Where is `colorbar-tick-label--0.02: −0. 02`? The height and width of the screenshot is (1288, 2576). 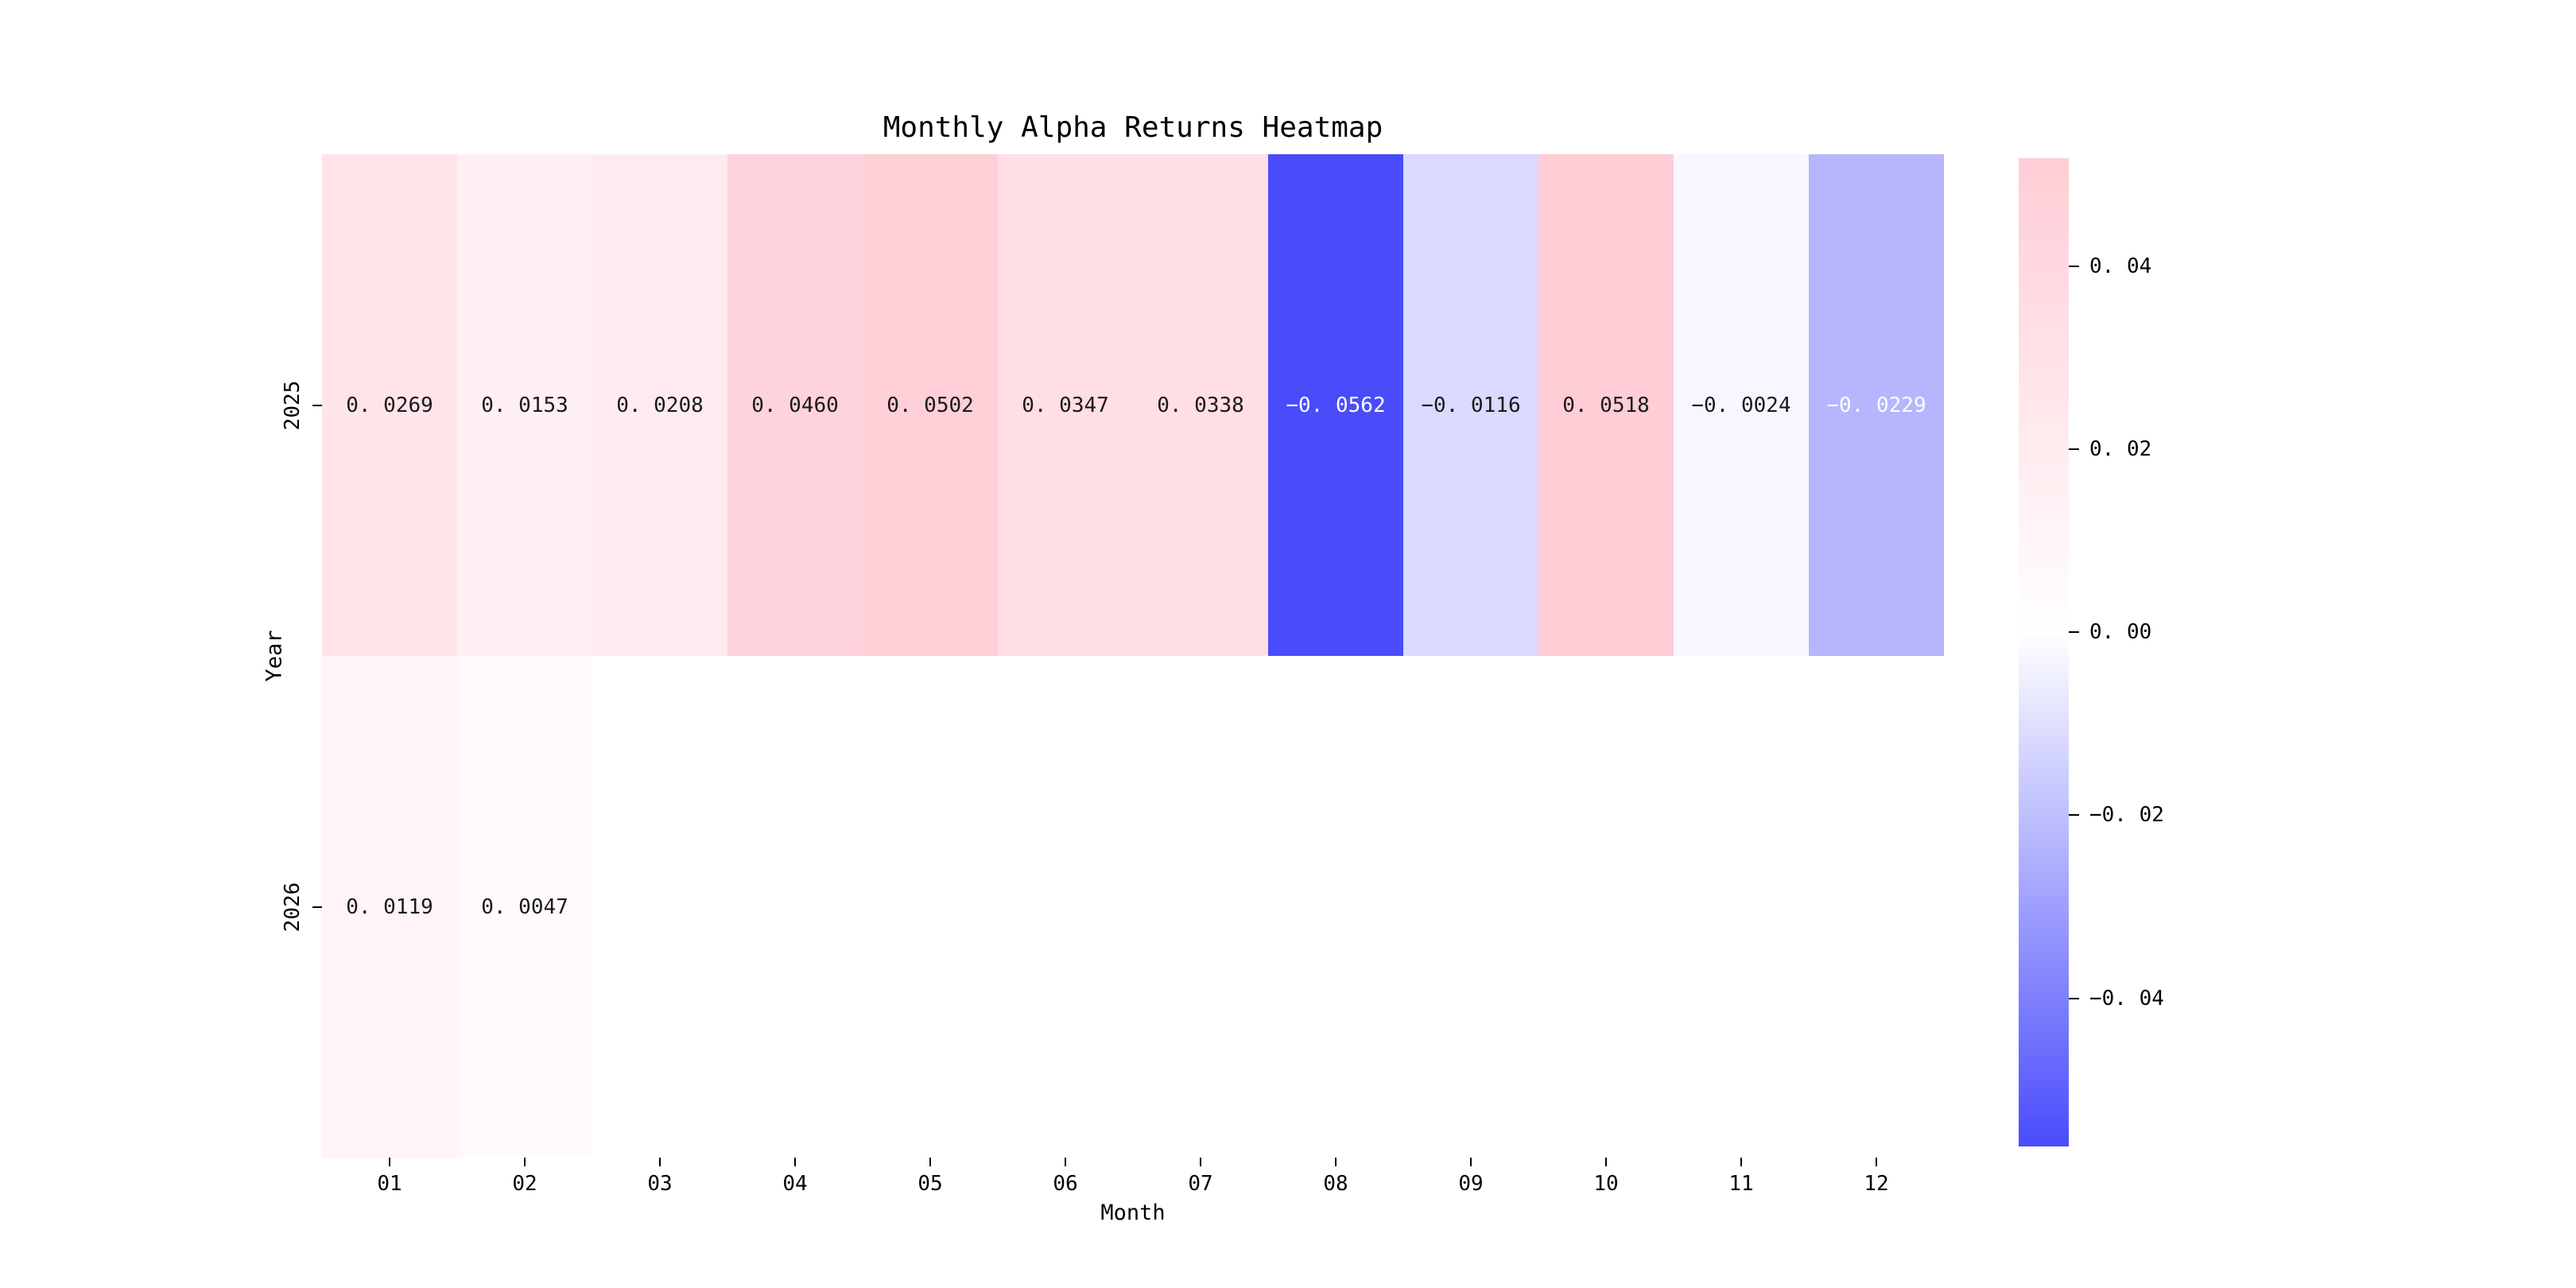
colorbar-tick-label--0.02: −0. 02 is located at coordinates (2126, 815).